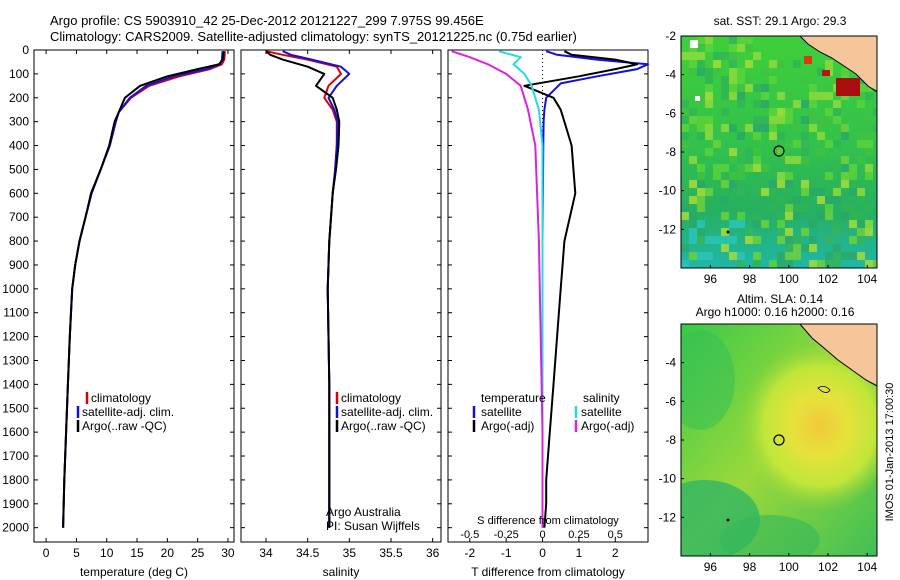  What do you see at coordinates (19, 241) in the screenshot?
I see `y-tick-label: 800` at bounding box center [19, 241].